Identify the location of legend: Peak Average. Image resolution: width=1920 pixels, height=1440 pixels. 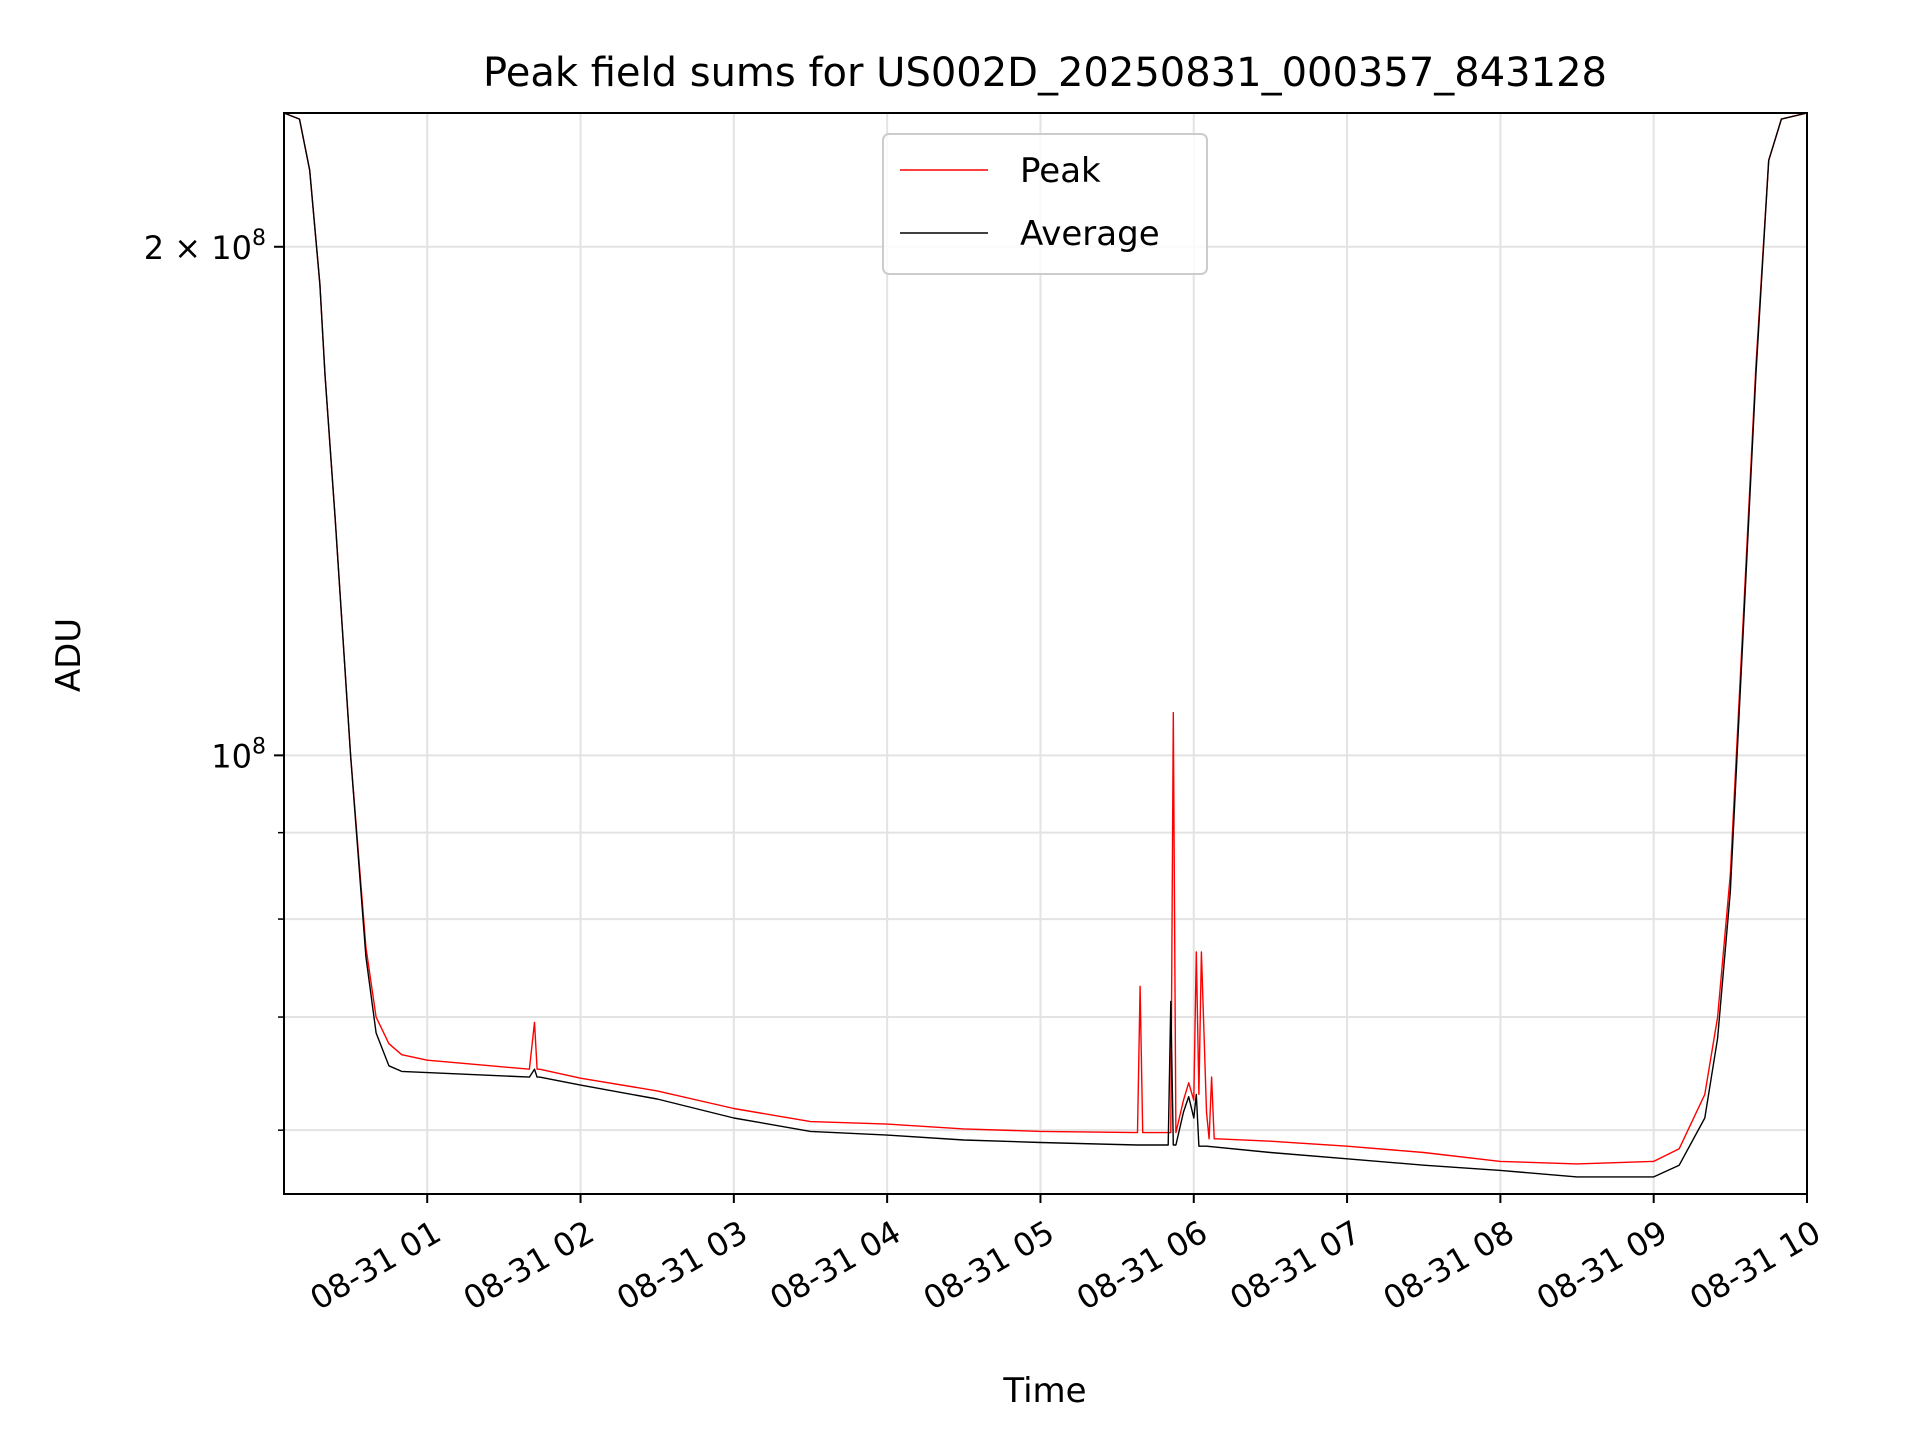
(1045, 204).